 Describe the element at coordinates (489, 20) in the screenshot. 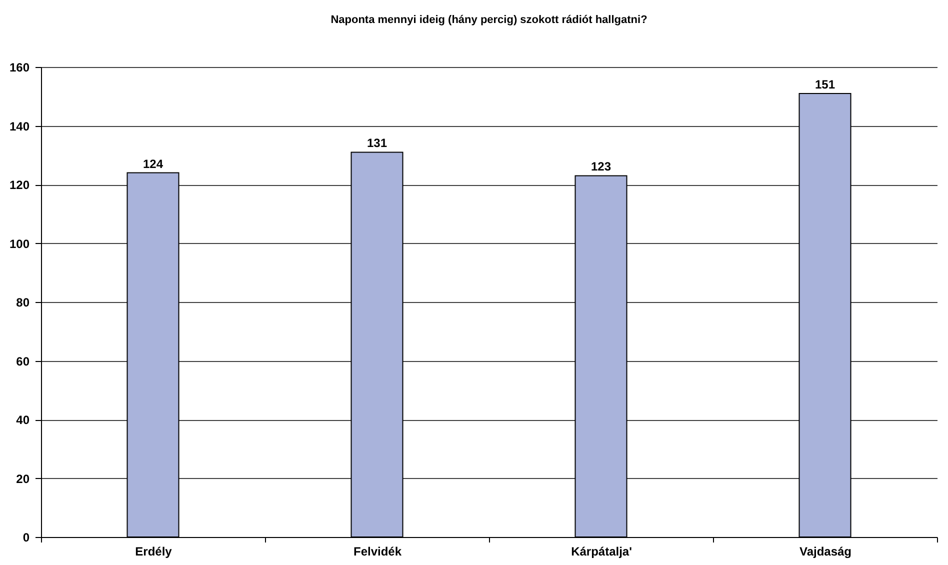

I see `chart-title: Naponta mennyi ideig (hány percig) szokott rádiót hallgatni?` at that location.